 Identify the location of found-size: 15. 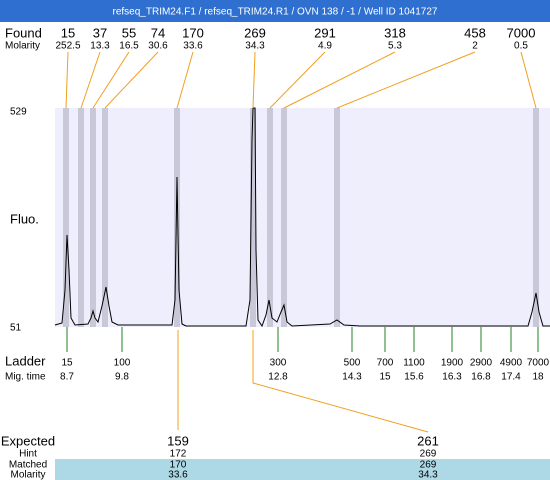
(68, 32).